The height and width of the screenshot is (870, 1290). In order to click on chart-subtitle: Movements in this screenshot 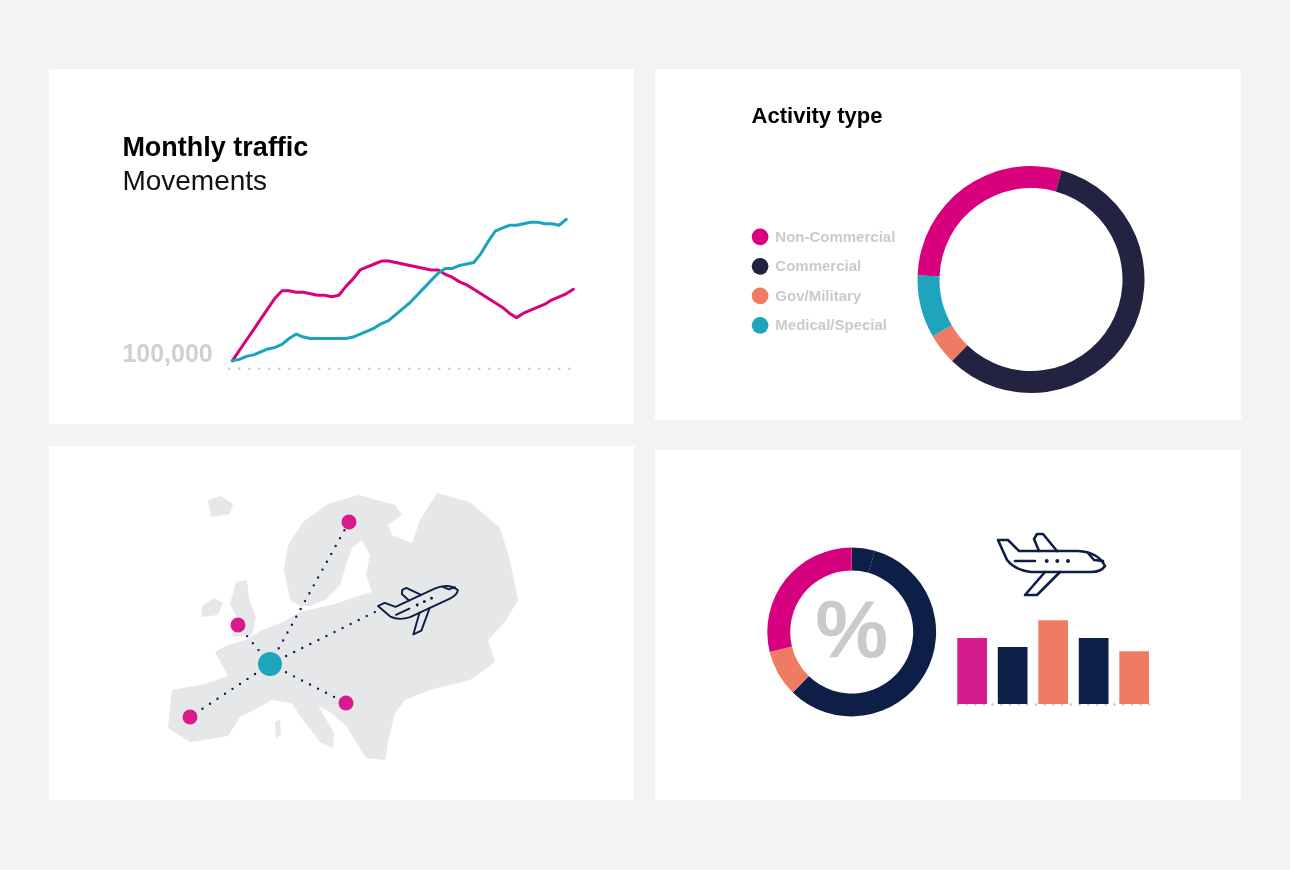, I will do `click(195, 180)`.